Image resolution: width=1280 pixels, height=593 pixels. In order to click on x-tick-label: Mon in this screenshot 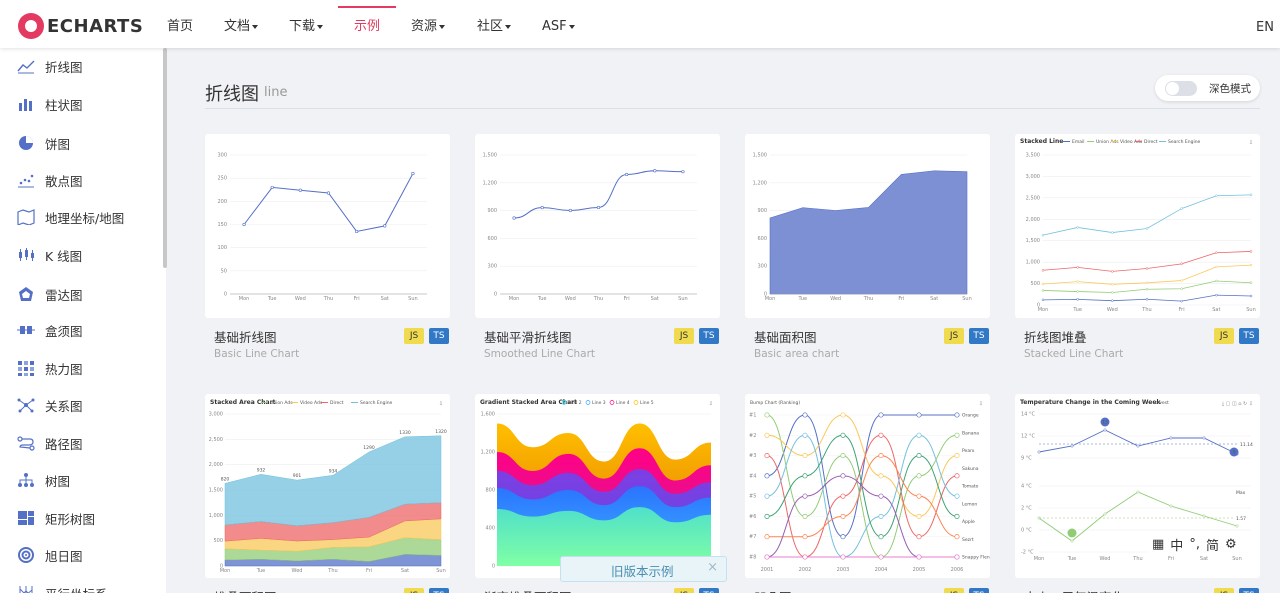, I will do `click(1043, 310)`.